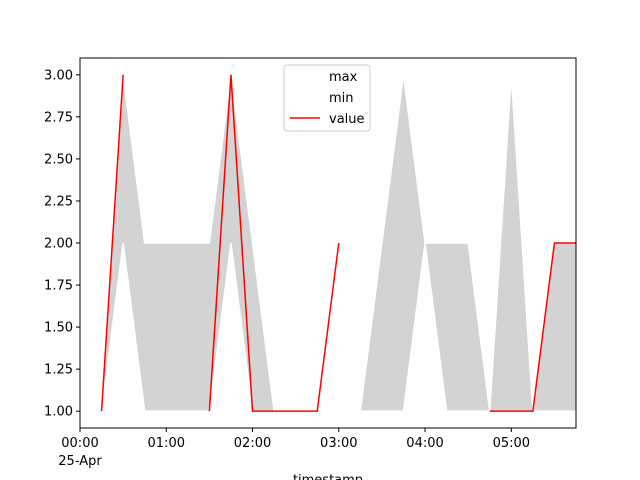 The height and width of the screenshot is (480, 640). I want to click on legend-label-min: min, so click(341, 98).